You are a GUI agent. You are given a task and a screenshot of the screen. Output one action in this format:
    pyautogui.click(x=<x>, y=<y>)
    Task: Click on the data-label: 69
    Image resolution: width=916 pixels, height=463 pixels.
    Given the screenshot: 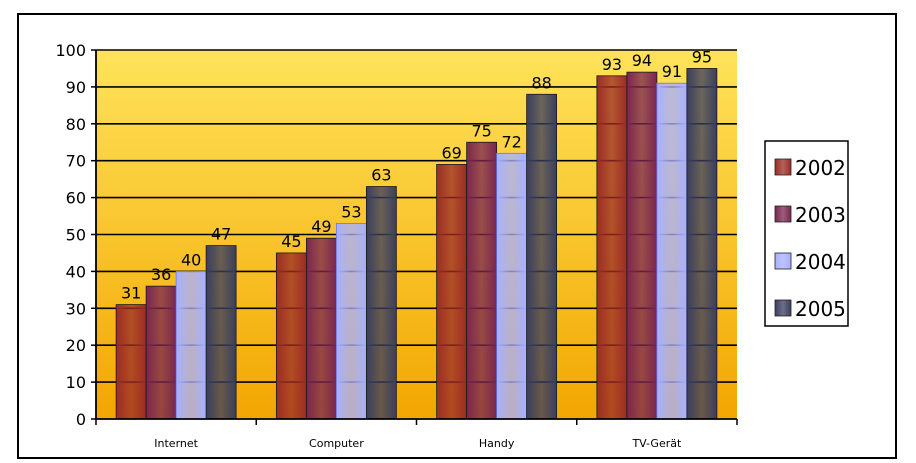 What is the action you would take?
    pyautogui.click(x=451, y=152)
    